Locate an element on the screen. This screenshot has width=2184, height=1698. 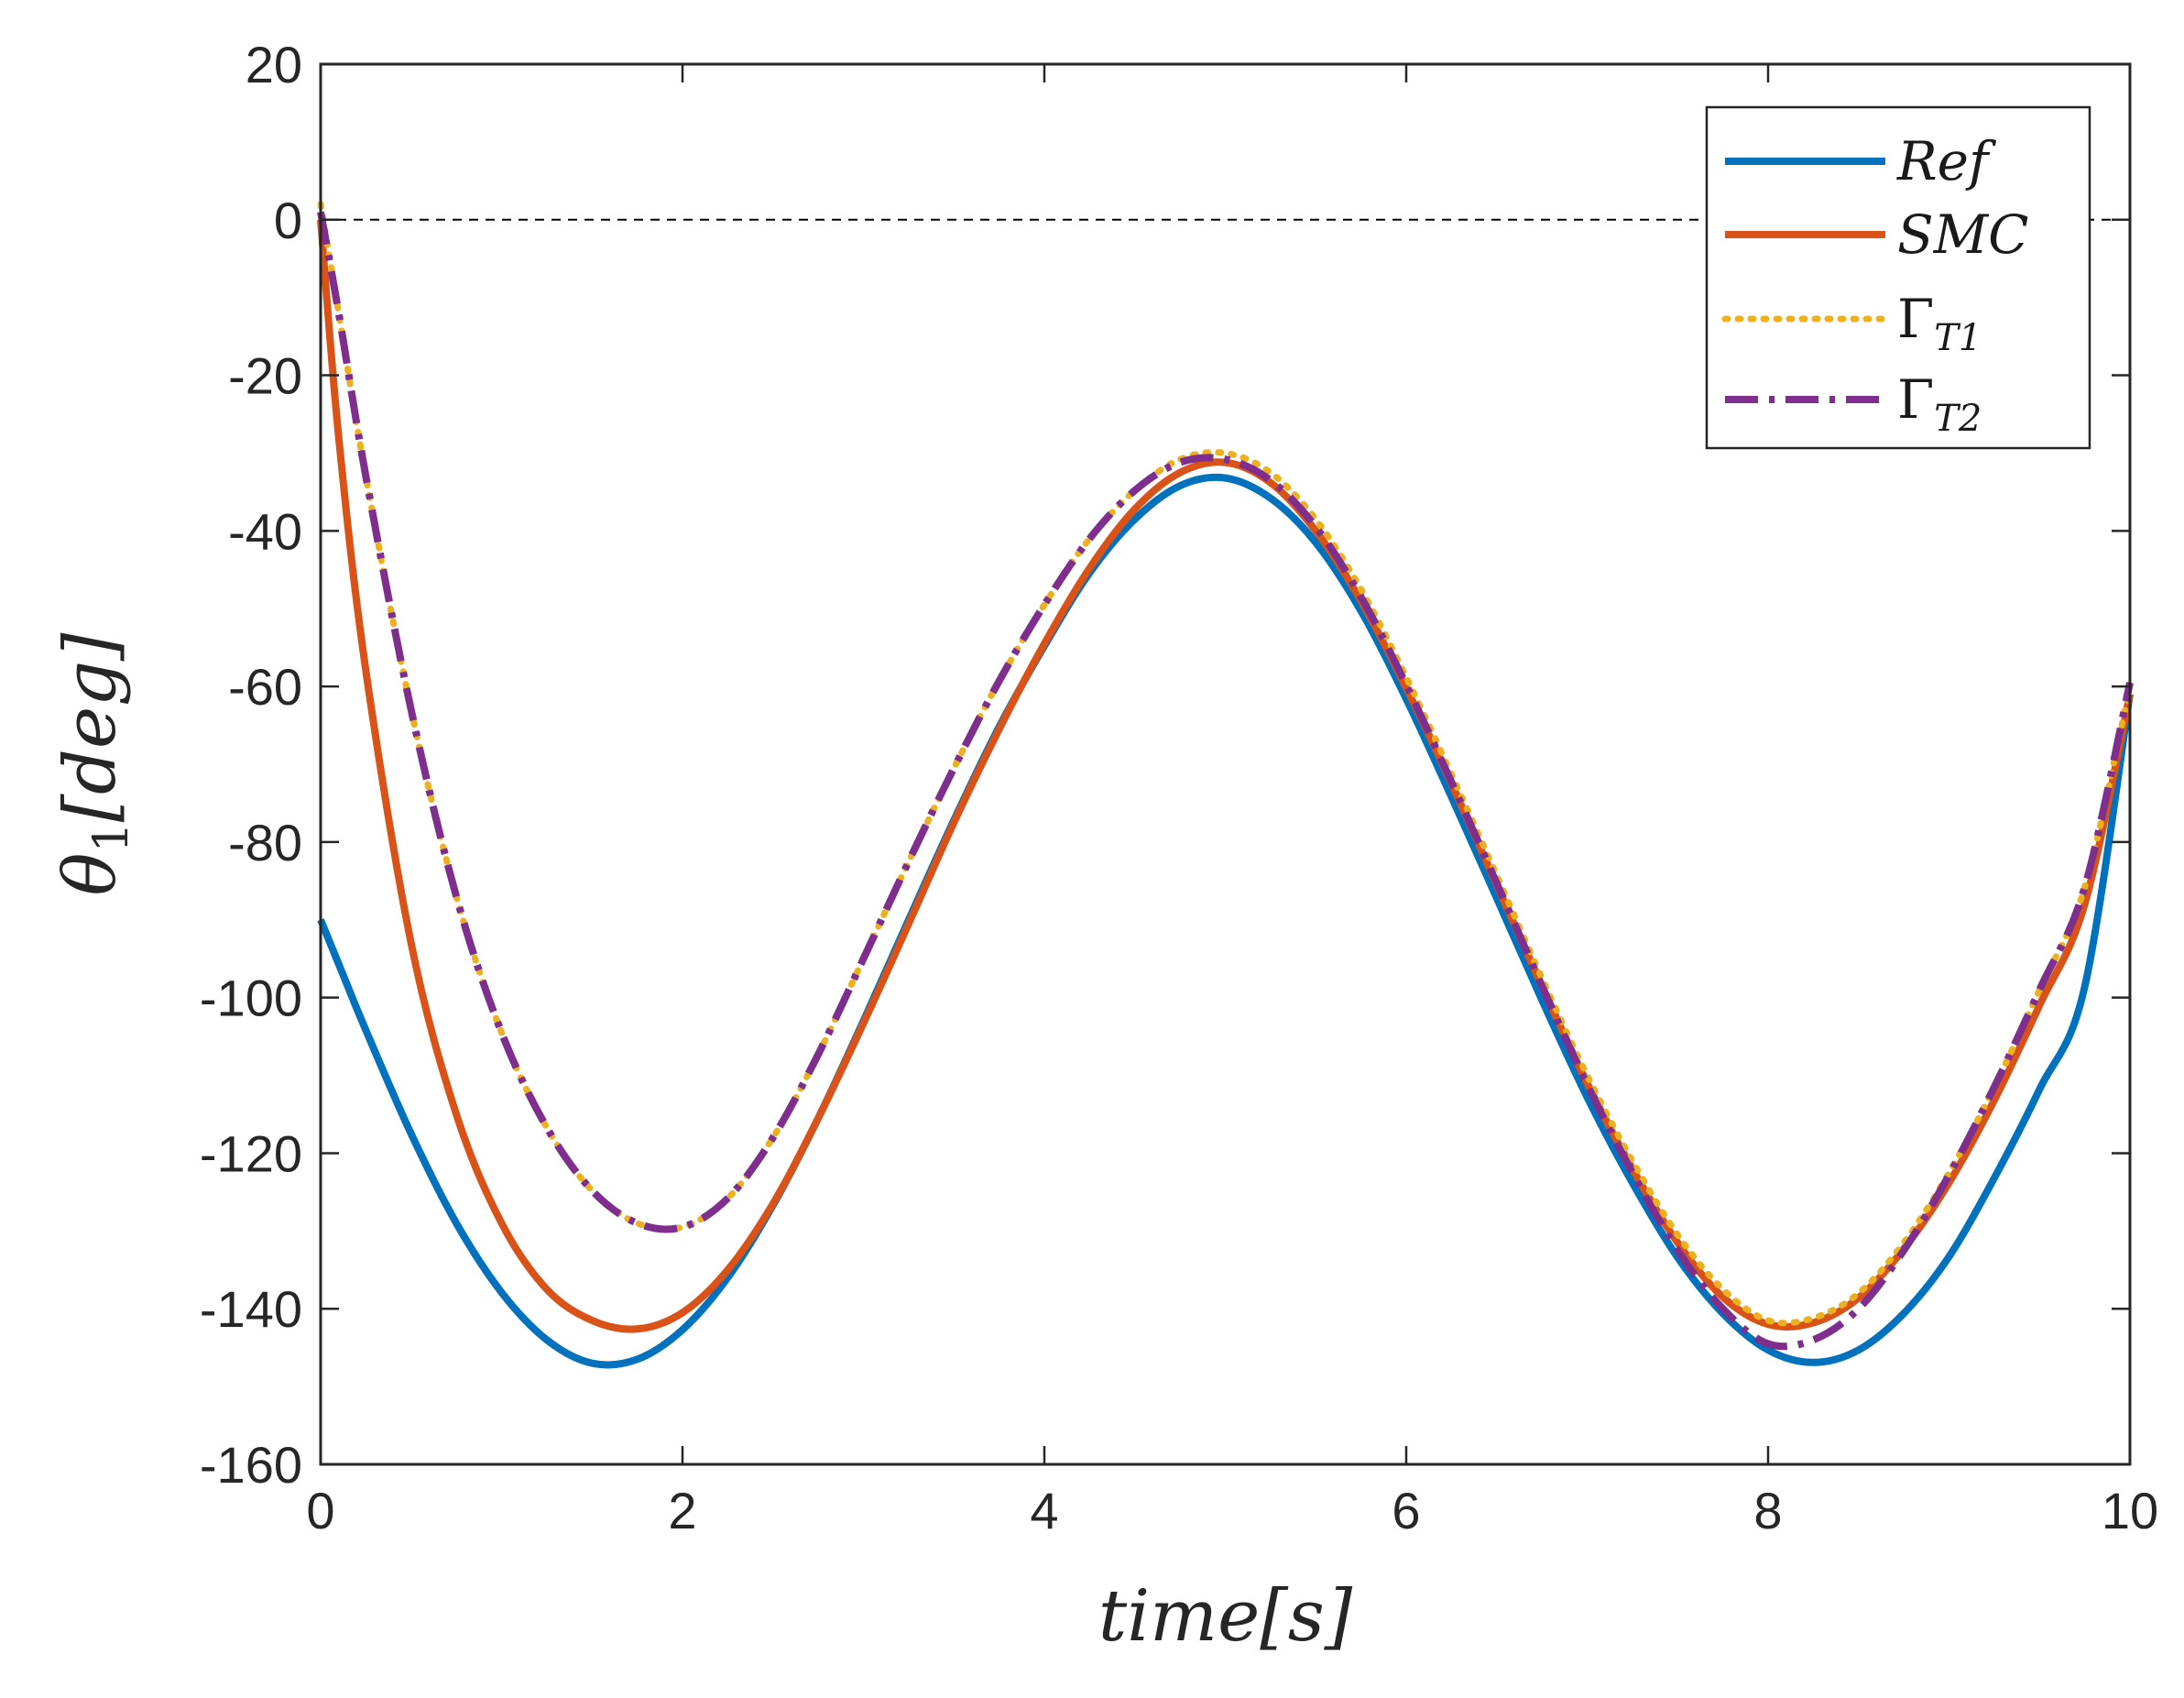
x-tick-label: 8 is located at coordinates (1767, 1510).